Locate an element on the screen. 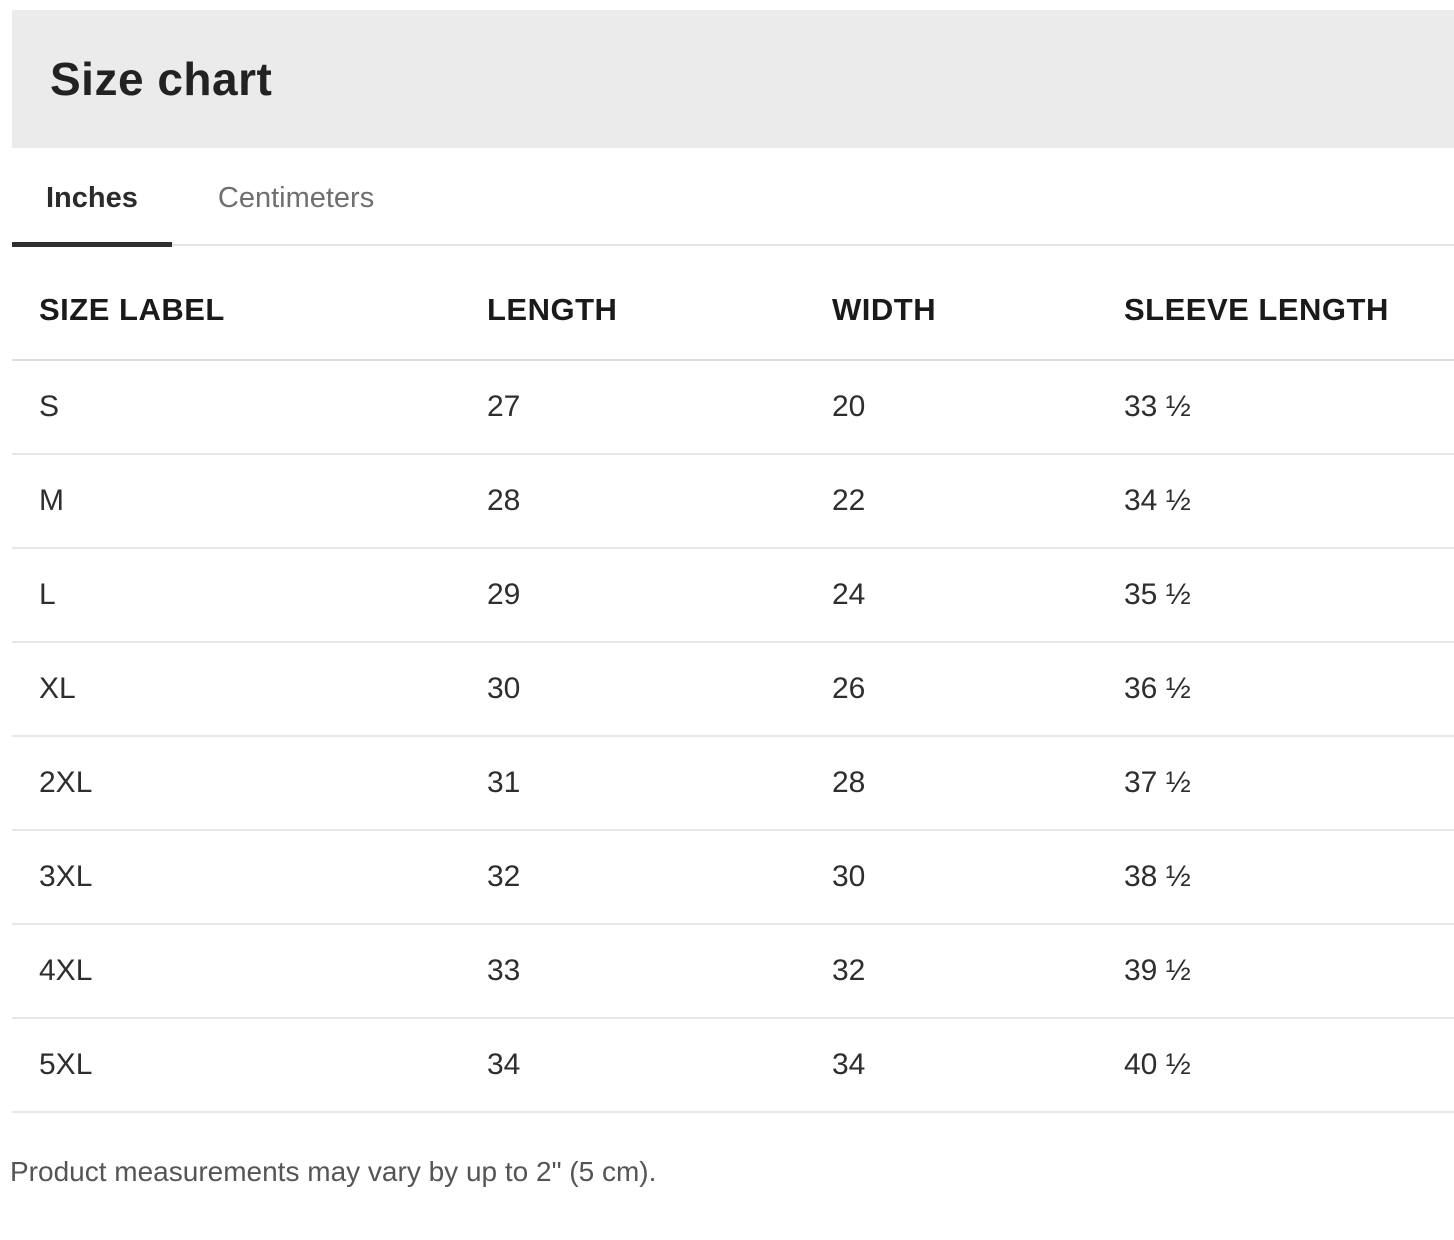  size-chart-header: Size chart is located at coordinates (733, 79).